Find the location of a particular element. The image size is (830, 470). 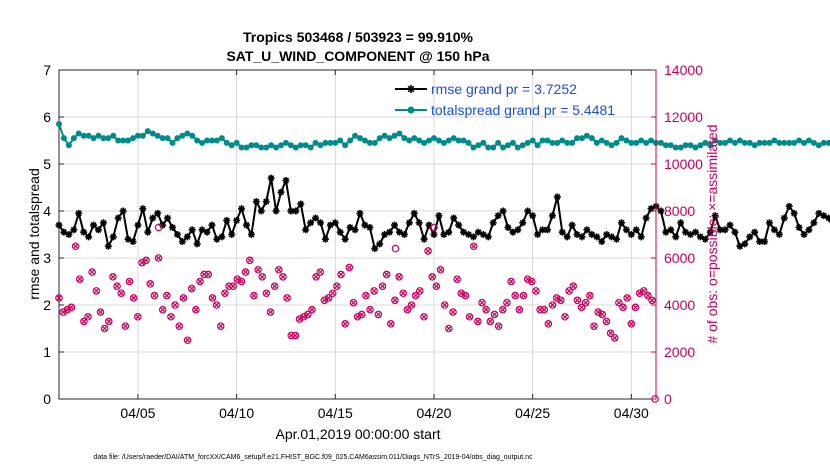

y-tick-label: 7 is located at coordinates (47, 70).